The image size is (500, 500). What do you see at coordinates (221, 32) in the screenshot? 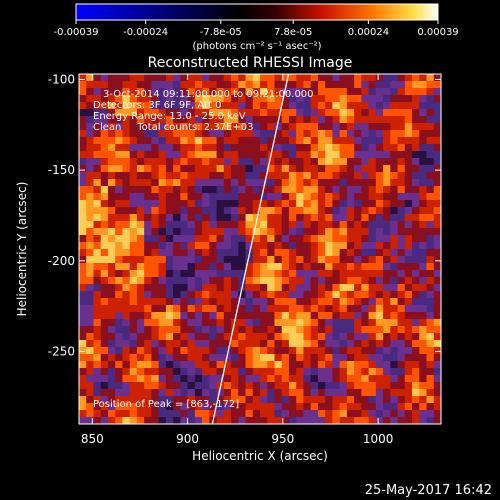
I see `colorbar-tick-label: -7.8e-05` at bounding box center [221, 32].